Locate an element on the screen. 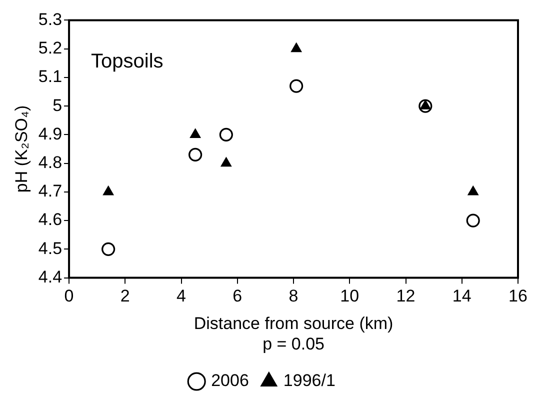 The width and height of the screenshot is (540, 408). y-tick-label: 5 is located at coordinates (57, 105).